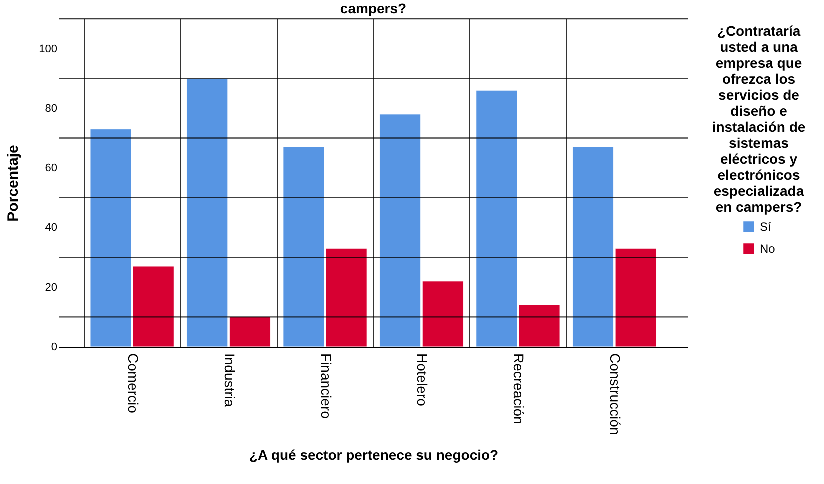  Describe the element at coordinates (51, 228) in the screenshot. I see `y-tick-label: 40` at that location.